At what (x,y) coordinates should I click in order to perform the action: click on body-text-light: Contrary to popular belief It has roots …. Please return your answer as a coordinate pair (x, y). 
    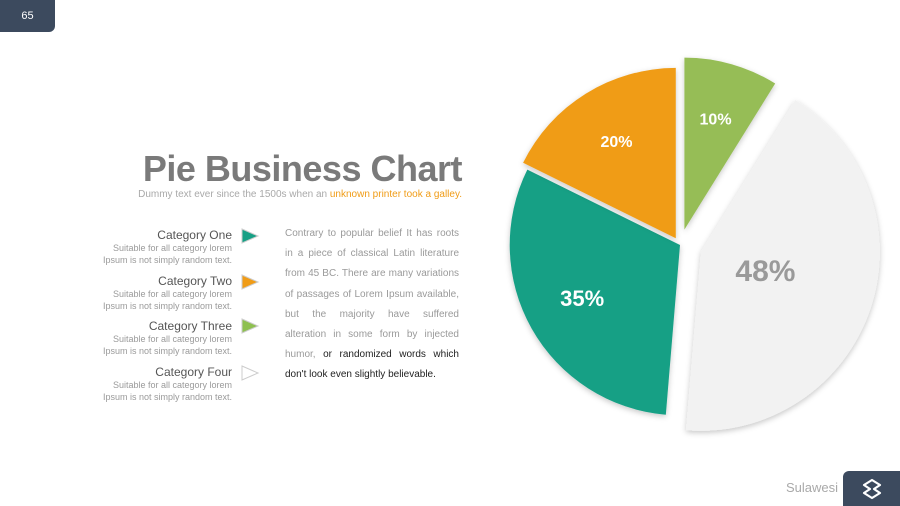
    Looking at the image, I should click on (372, 294).